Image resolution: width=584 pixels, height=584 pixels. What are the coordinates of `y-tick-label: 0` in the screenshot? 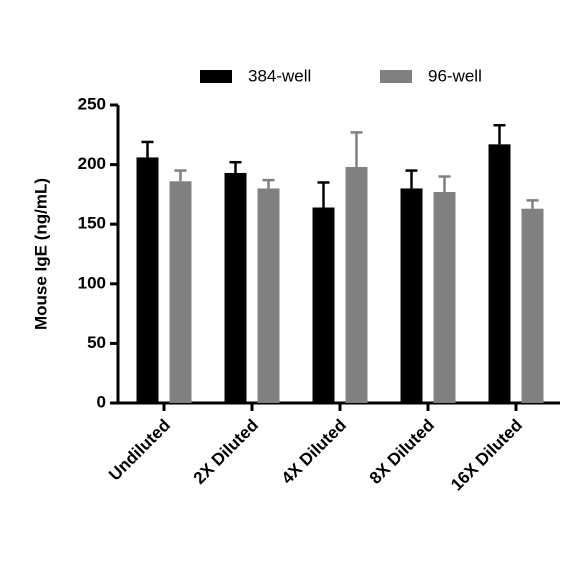 It's located at (101, 401).